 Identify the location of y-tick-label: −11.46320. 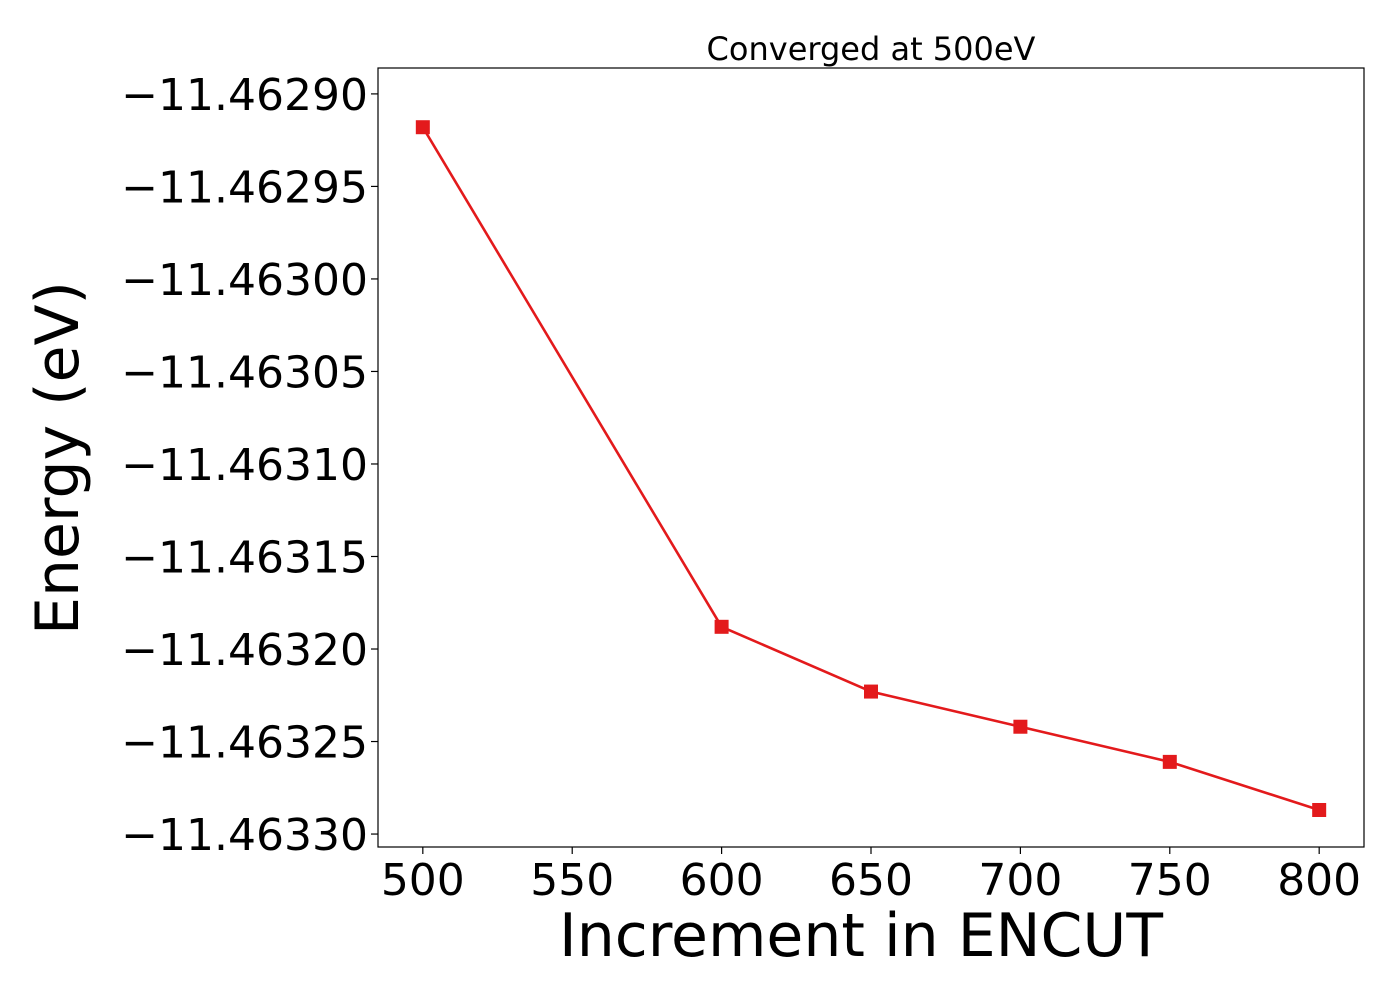
(244, 650).